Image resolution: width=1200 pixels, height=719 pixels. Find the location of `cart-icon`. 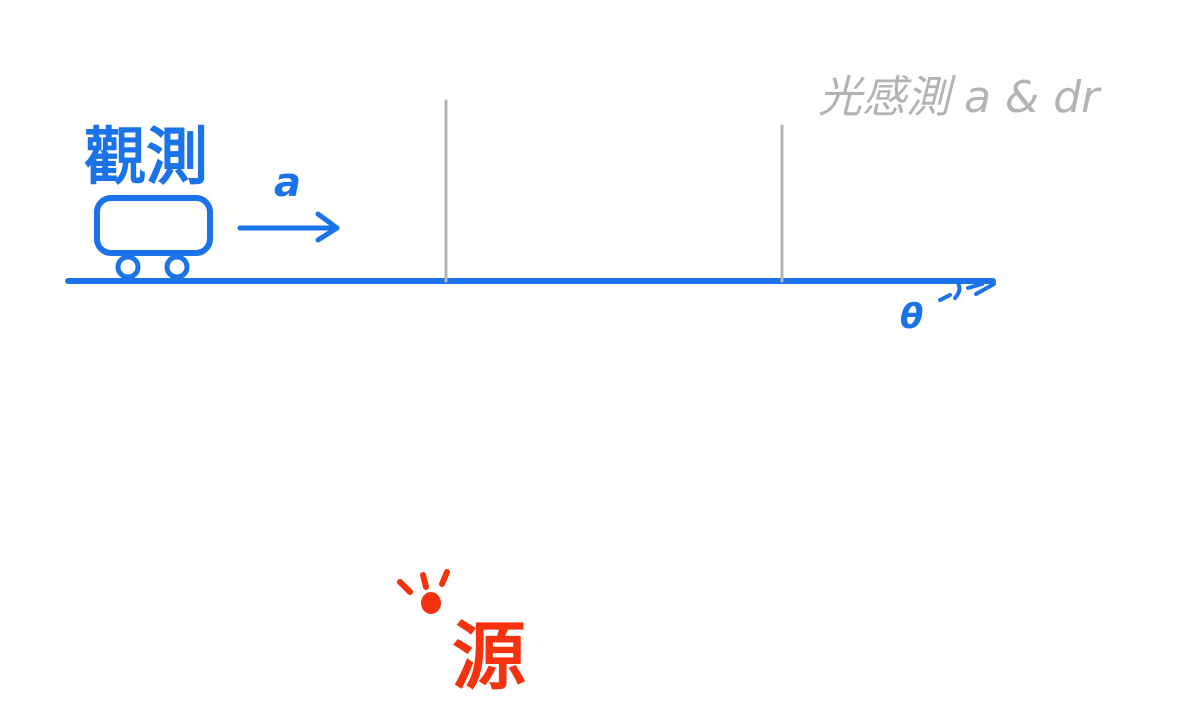

cart-icon is located at coordinates (153, 237).